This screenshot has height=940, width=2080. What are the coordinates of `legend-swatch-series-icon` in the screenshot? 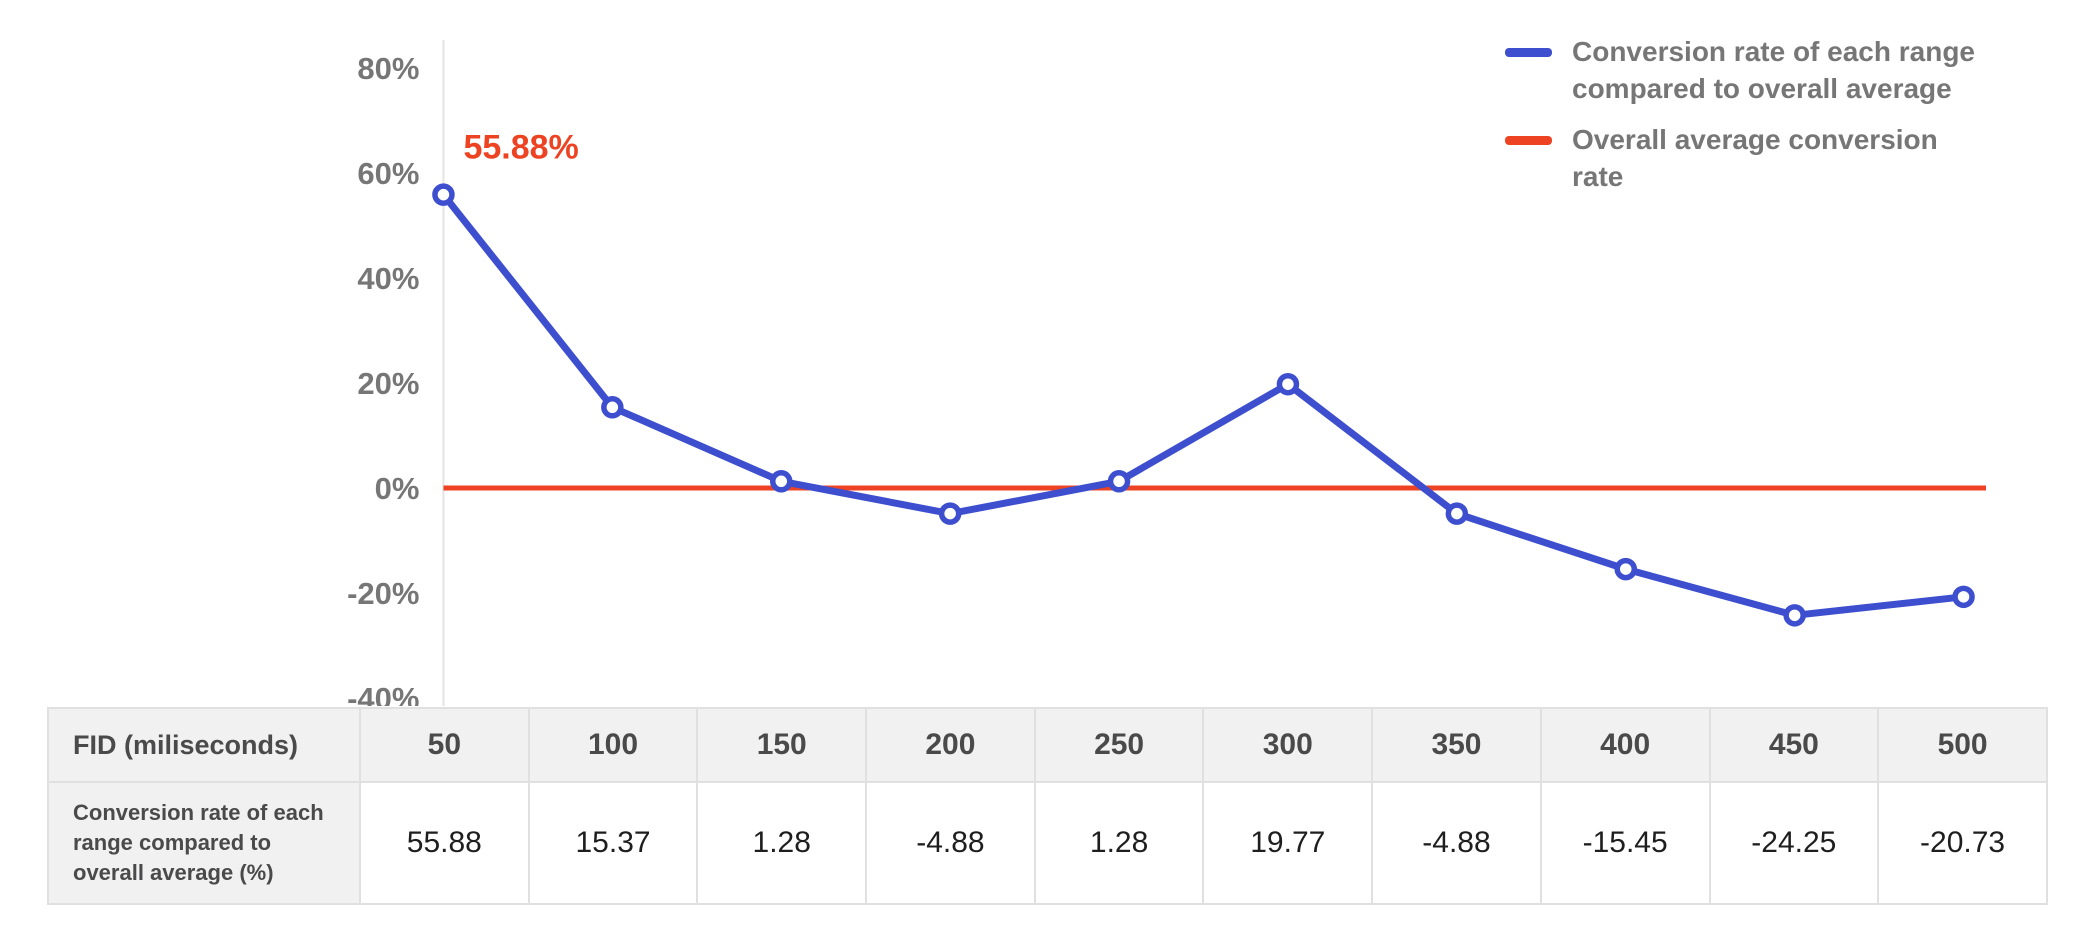 It's located at (1528, 52).